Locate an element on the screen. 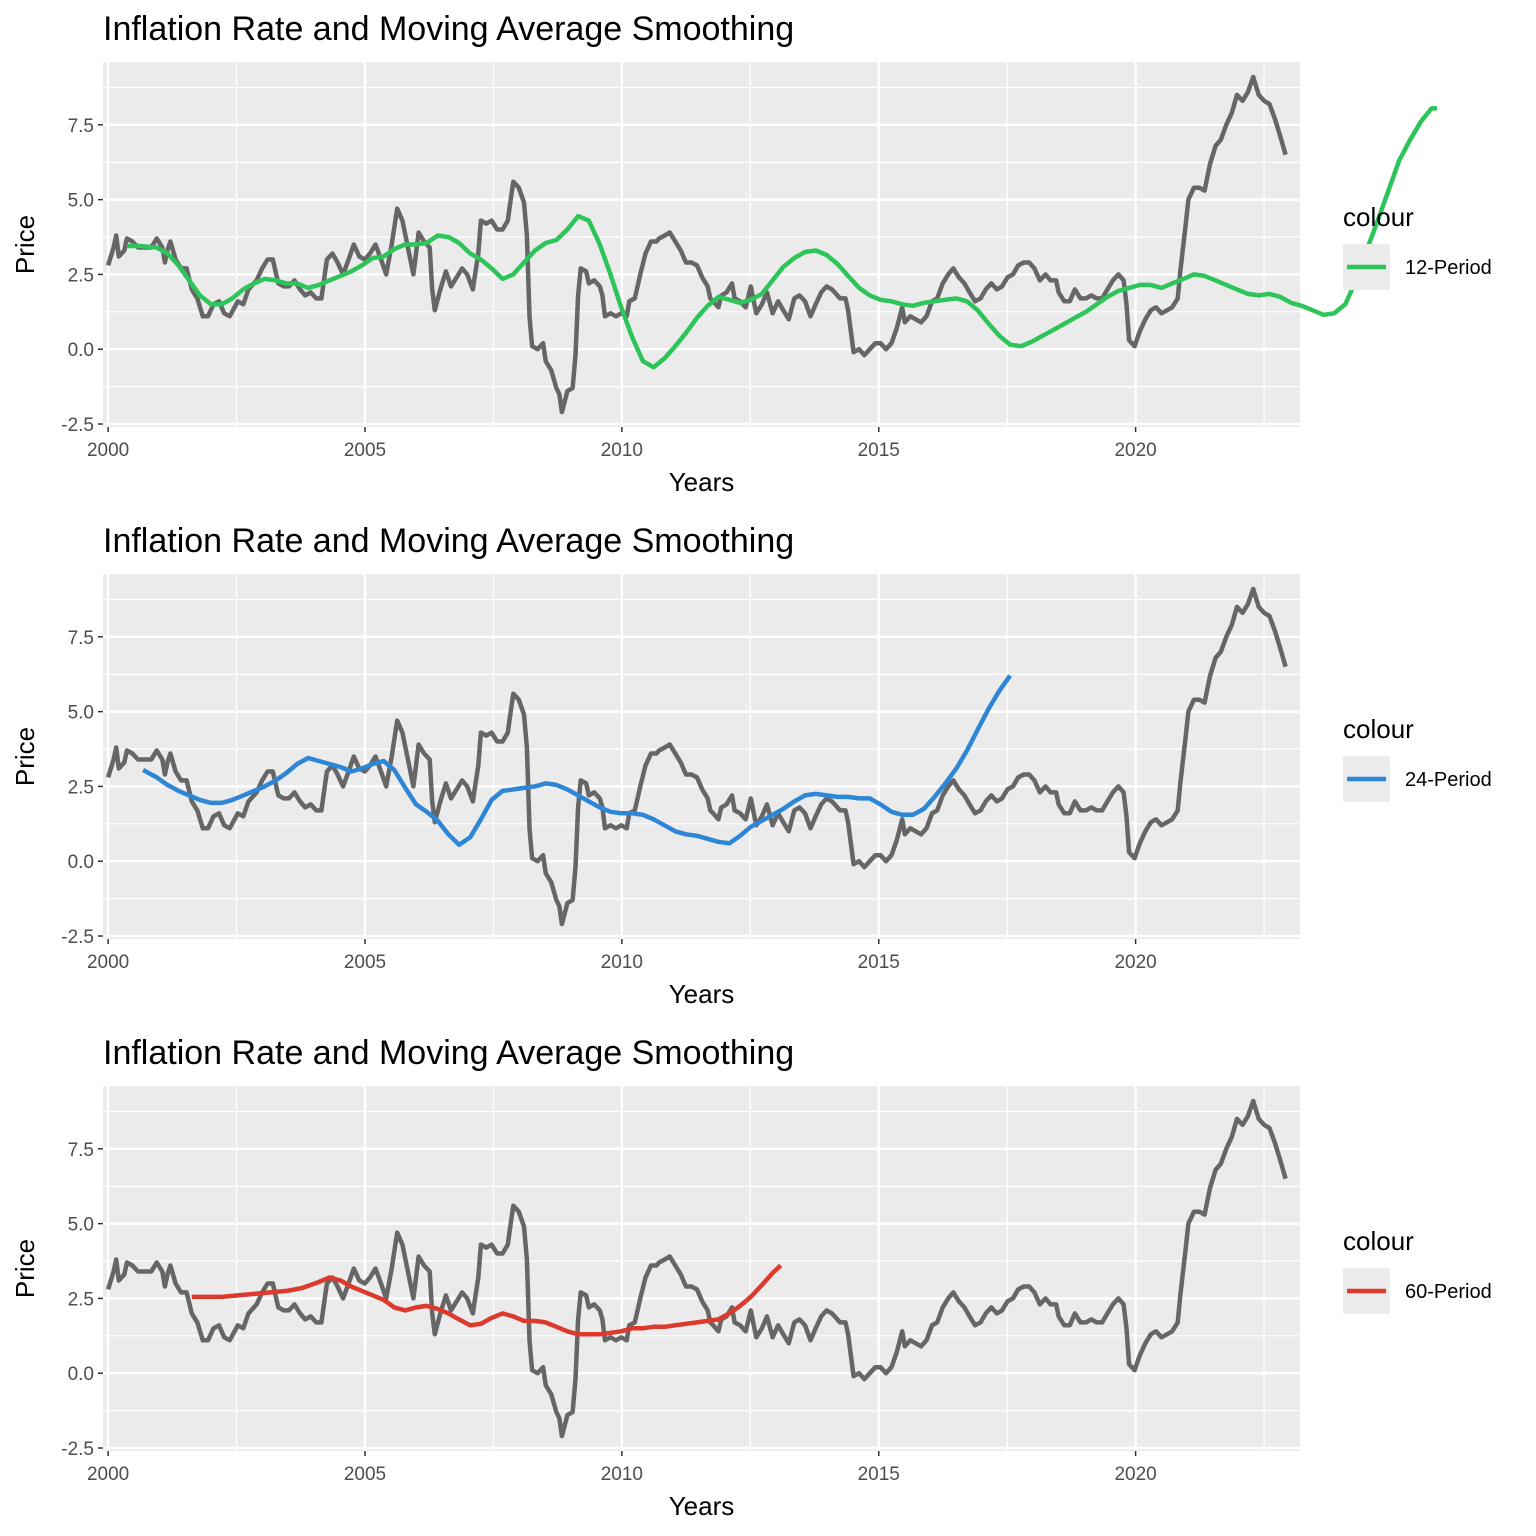 The image size is (1536, 1536). legend-label: 12-Period is located at coordinates (1448, 268).